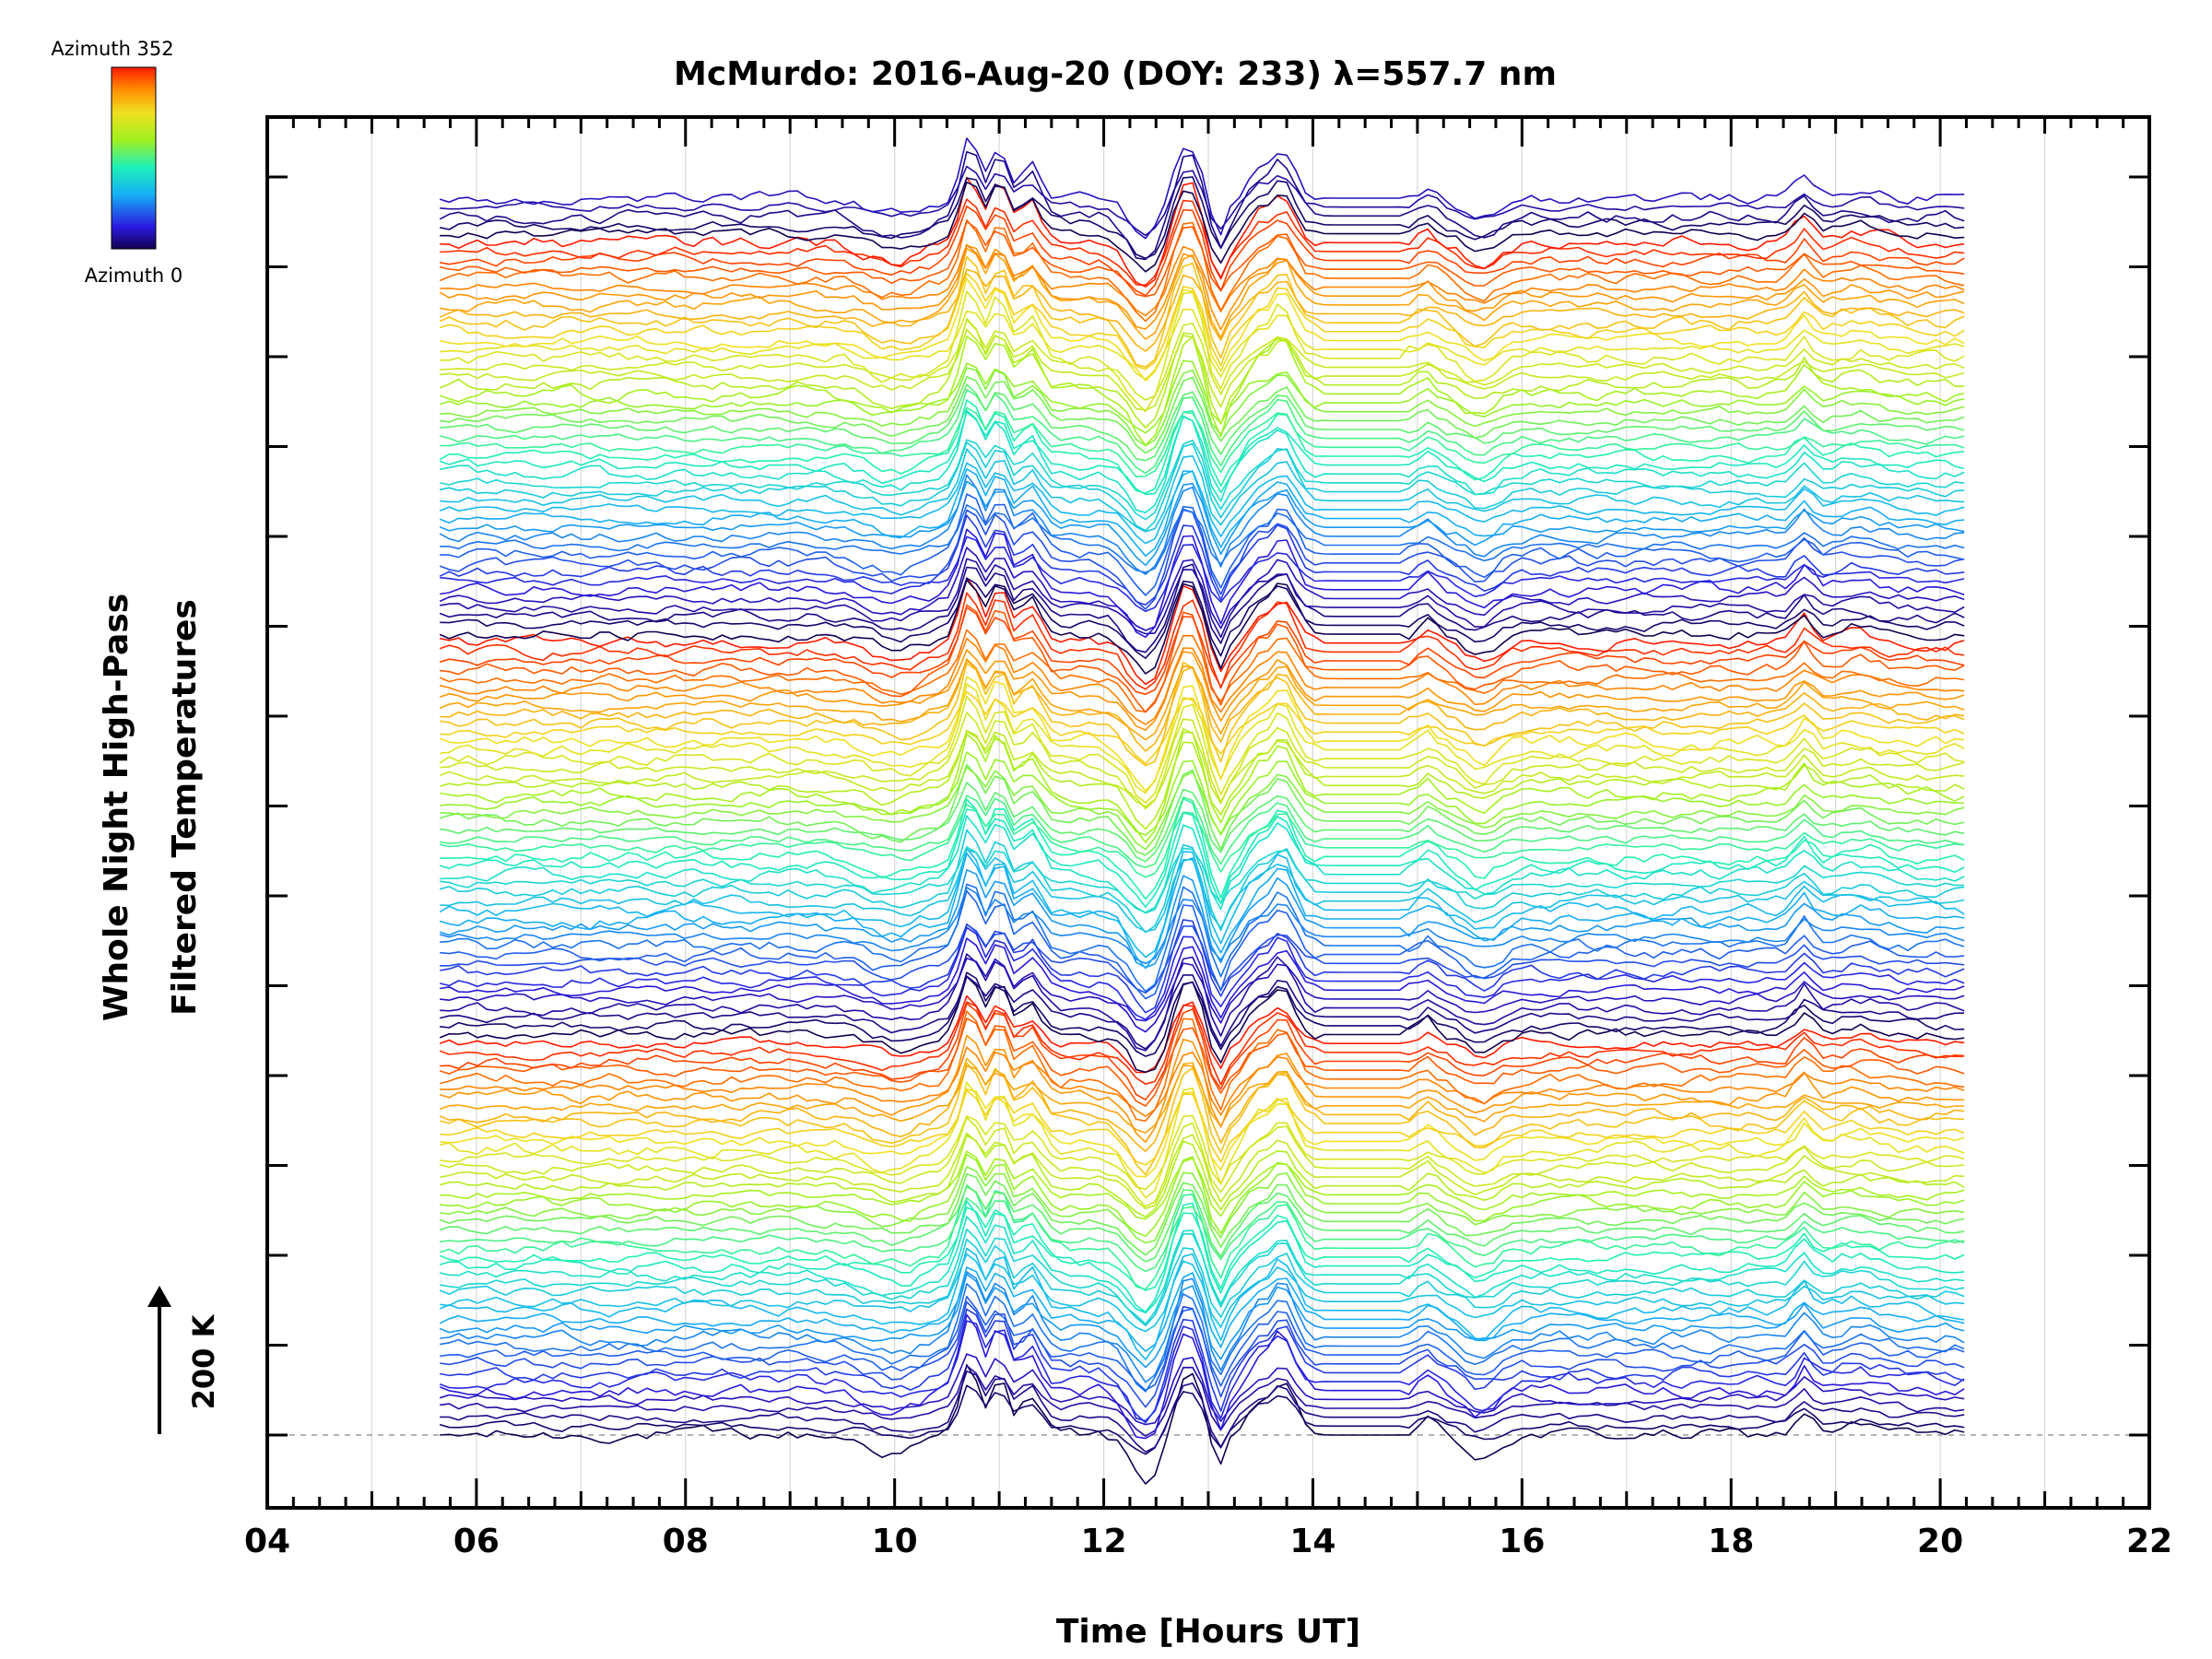 Image resolution: width=2212 pixels, height=1659 pixels. Describe the element at coordinates (159, 1296) in the screenshot. I see `scale-bar-arrowhead` at that location.